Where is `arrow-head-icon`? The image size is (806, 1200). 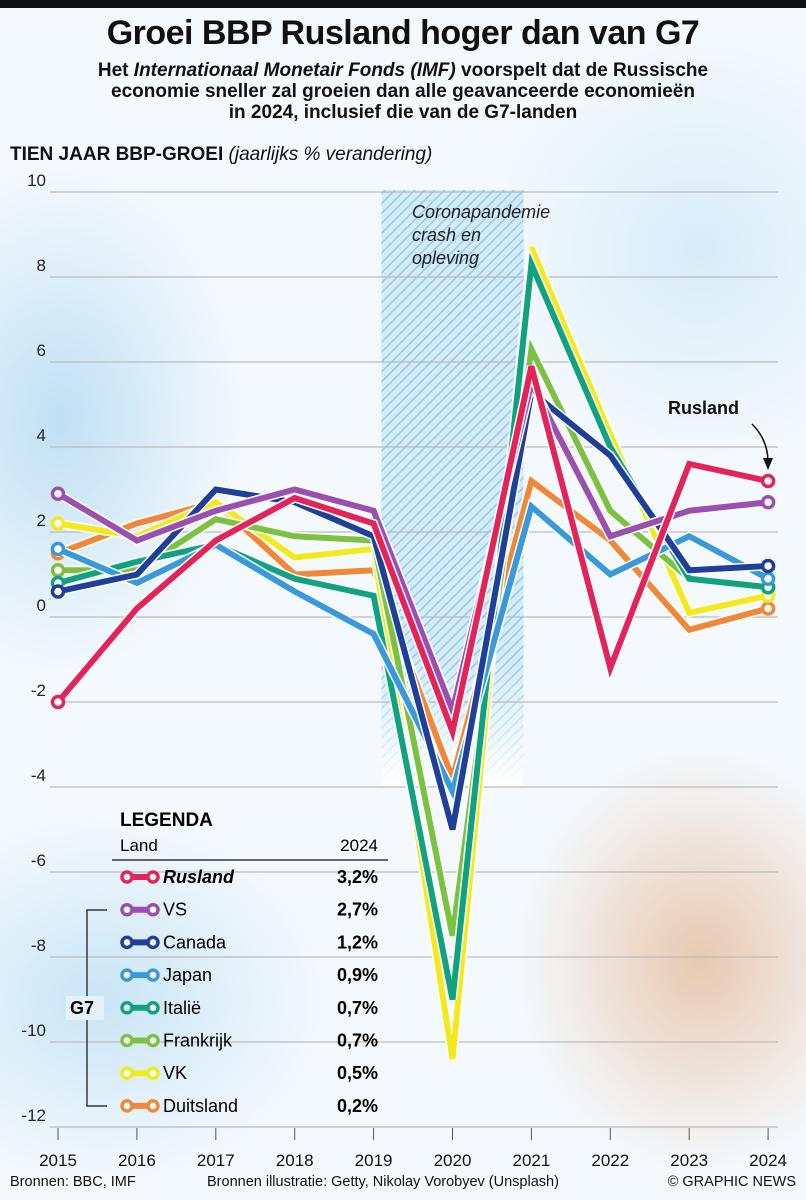
arrow-head-icon is located at coordinates (768, 464).